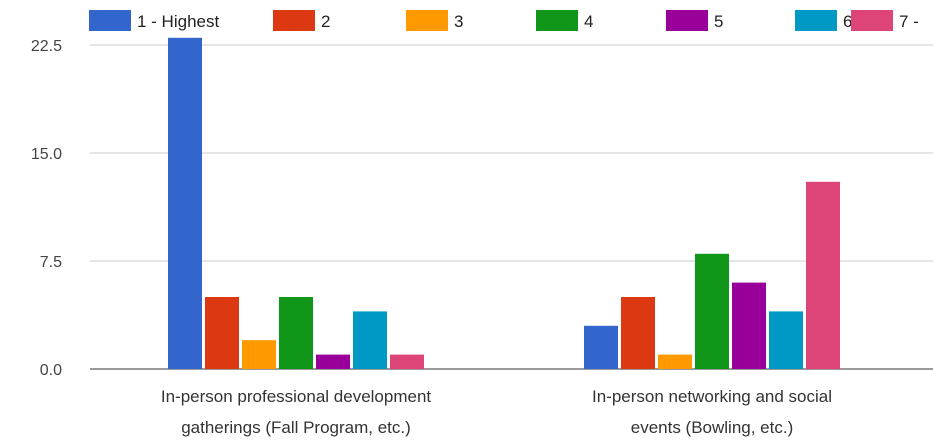 The width and height of the screenshot is (933, 442). What do you see at coordinates (458, 21) in the screenshot?
I see `legend-label: 3` at bounding box center [458, 21].